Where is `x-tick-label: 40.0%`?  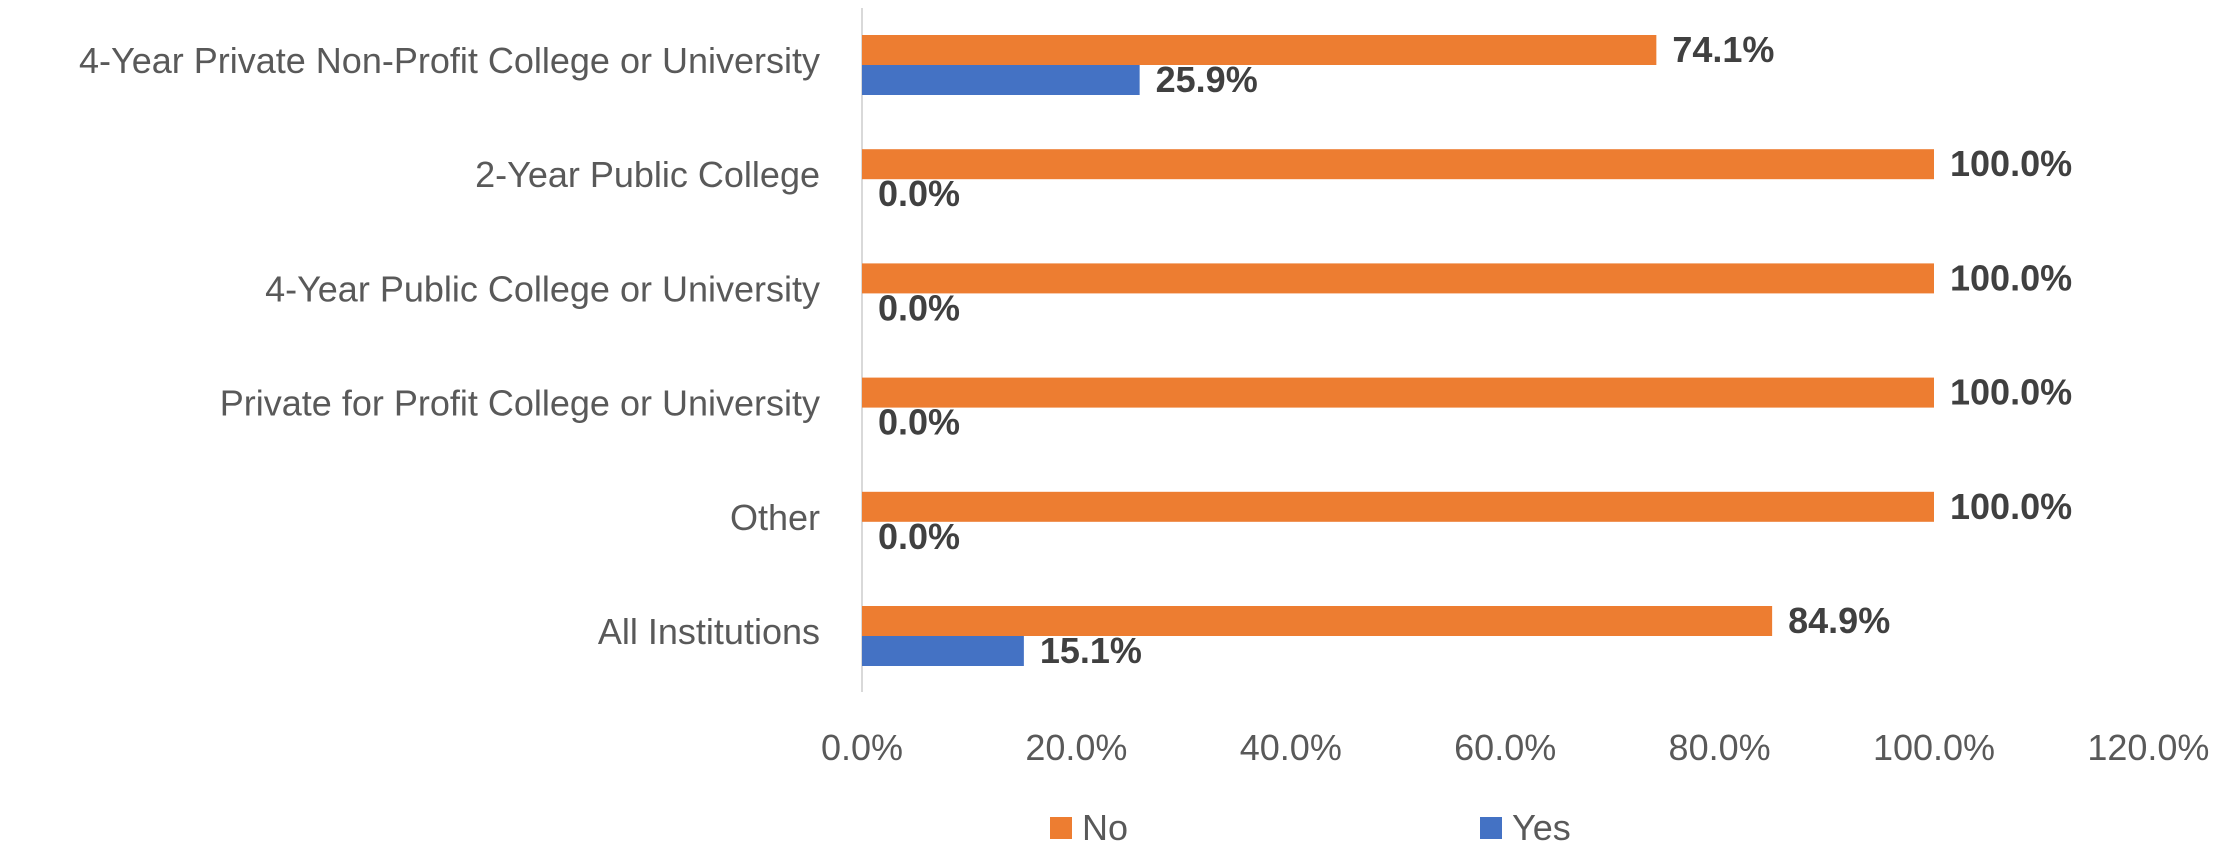 x-tick-label: 40.0% is located at coordinates (1291, 747).